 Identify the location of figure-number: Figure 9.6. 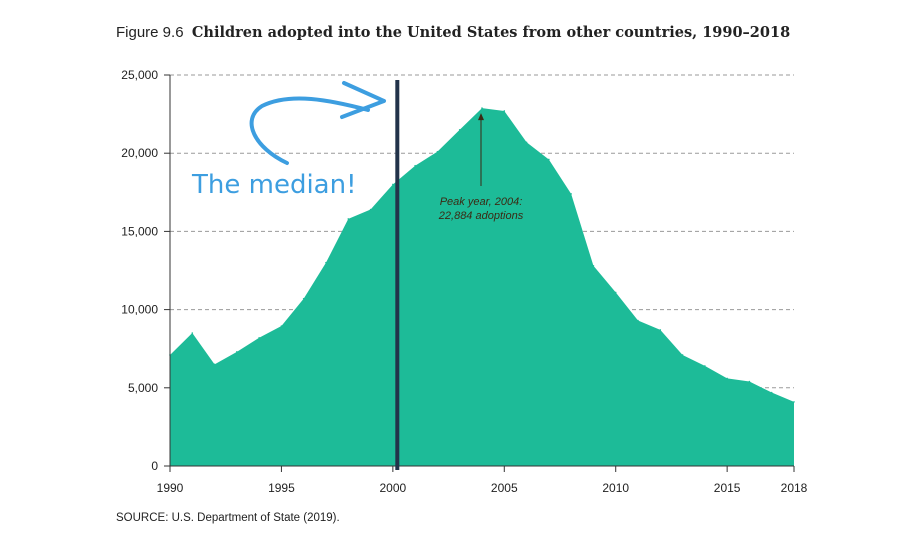
(150, 32).